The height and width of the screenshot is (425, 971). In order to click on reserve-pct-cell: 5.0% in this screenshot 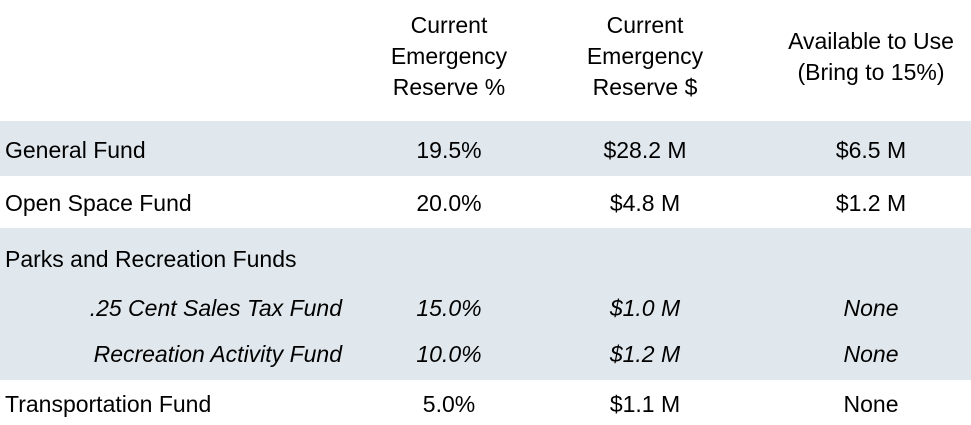, I will do `click(449, 404)`.